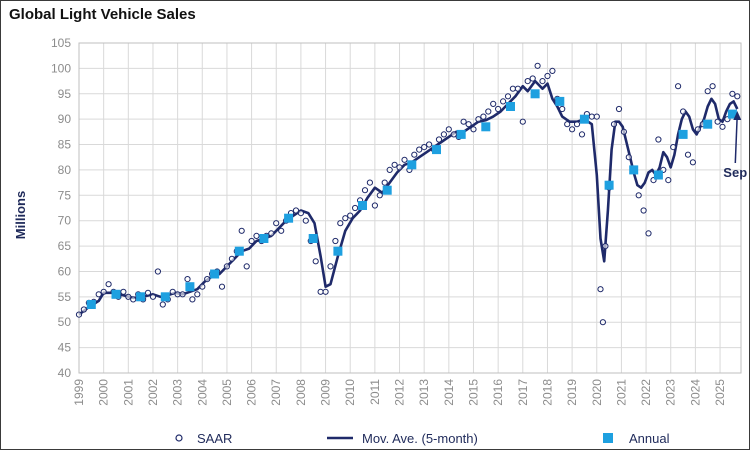  What do you see at coordinates (326, 392) in the screenshot?
I see `x-tick-label: 2009` at bounding box center [326, 392].